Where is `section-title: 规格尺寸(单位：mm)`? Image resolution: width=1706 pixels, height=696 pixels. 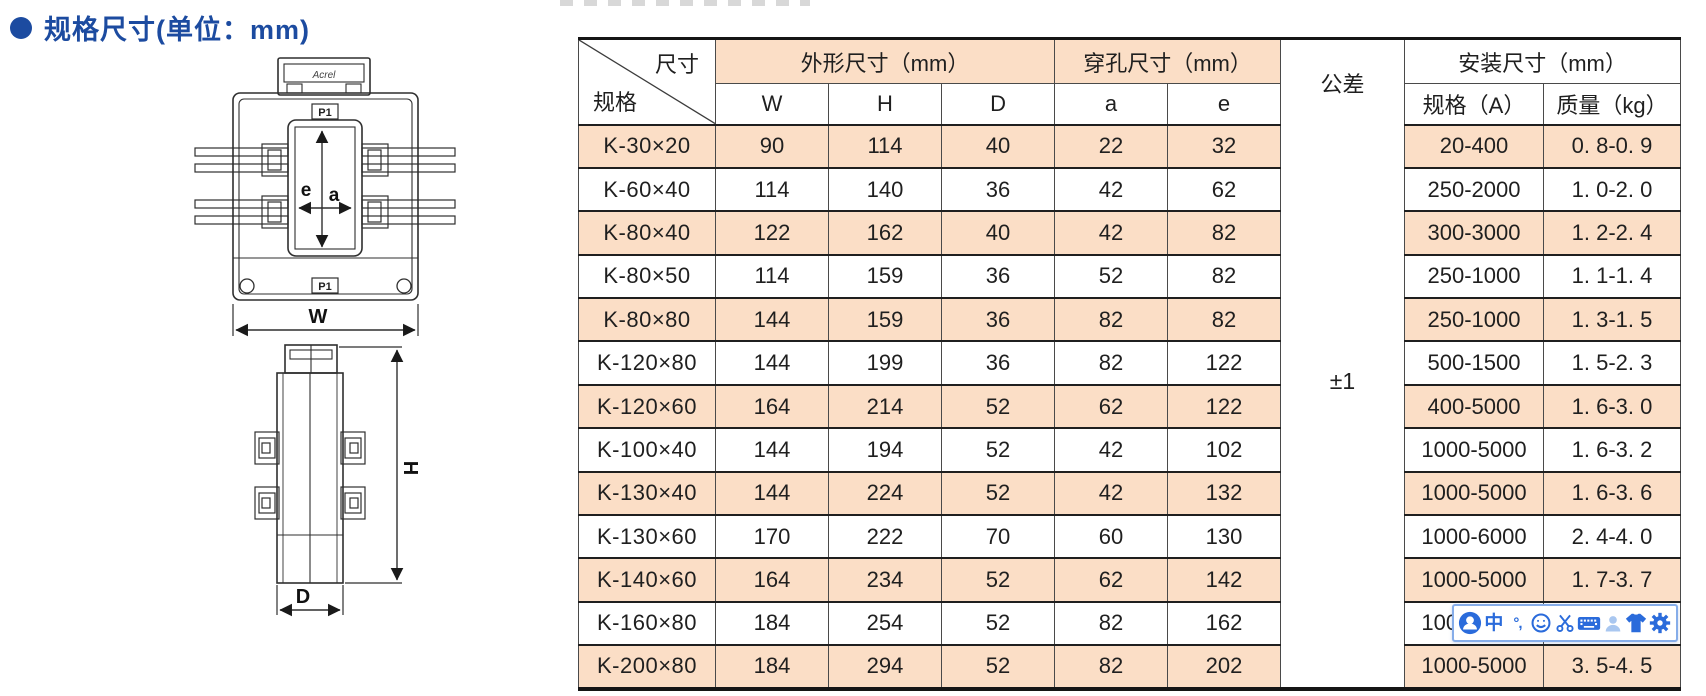 section-title: 规格尺寸(单位：mm) is located at coordinates (160, 27).